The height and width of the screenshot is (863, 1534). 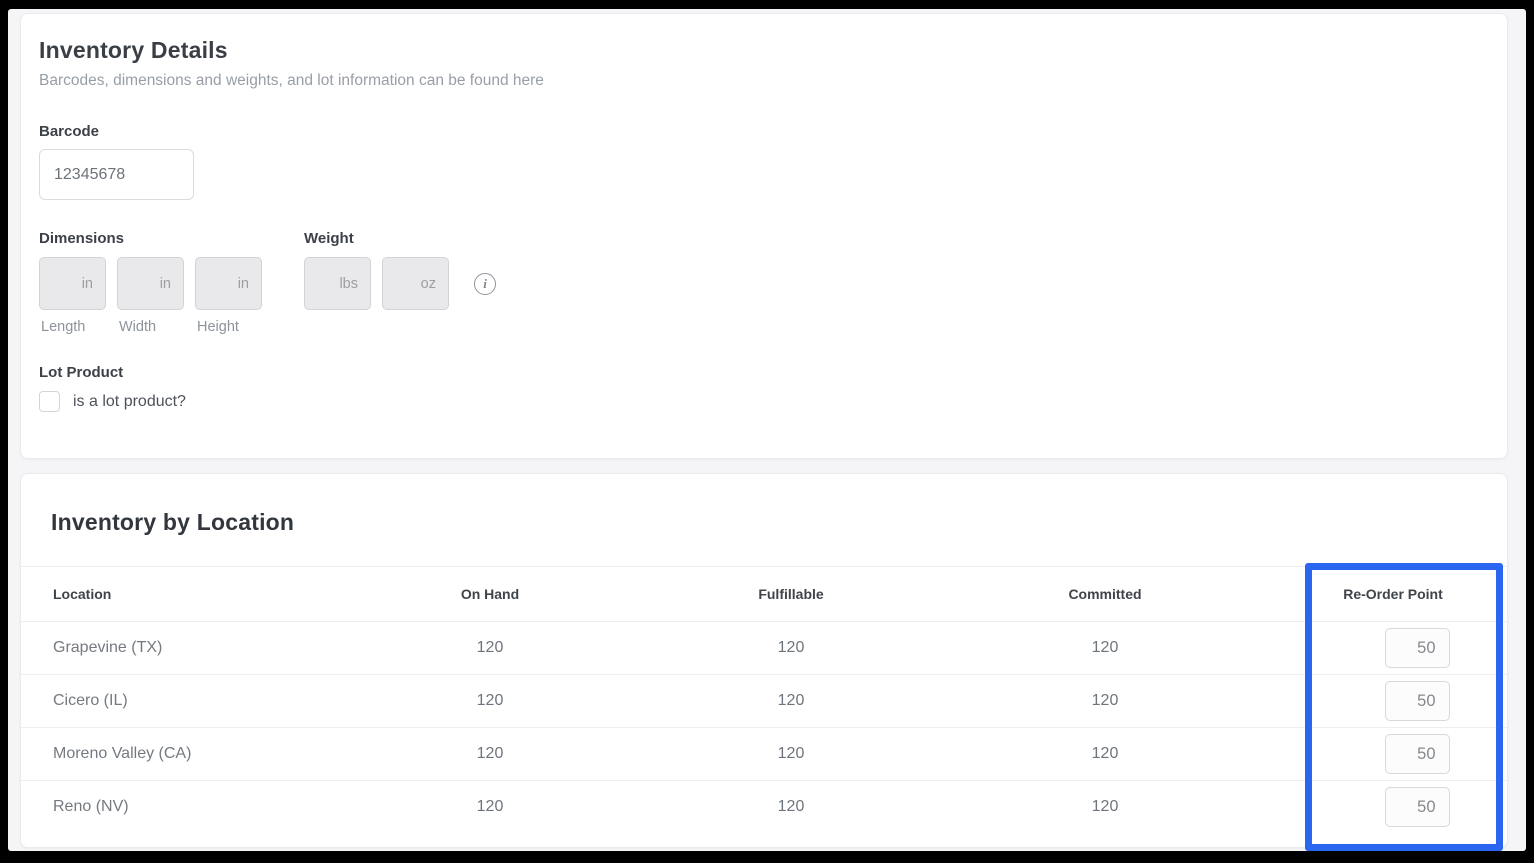 I want to click on weight-inputs-row: i, so click(x=400, y=283).